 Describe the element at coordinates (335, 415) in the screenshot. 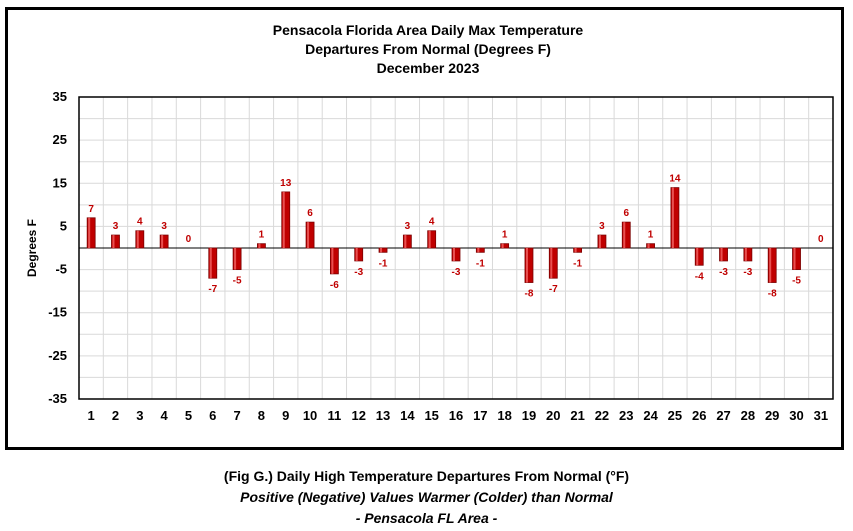

I see `x-tick-label: 11` at that location.